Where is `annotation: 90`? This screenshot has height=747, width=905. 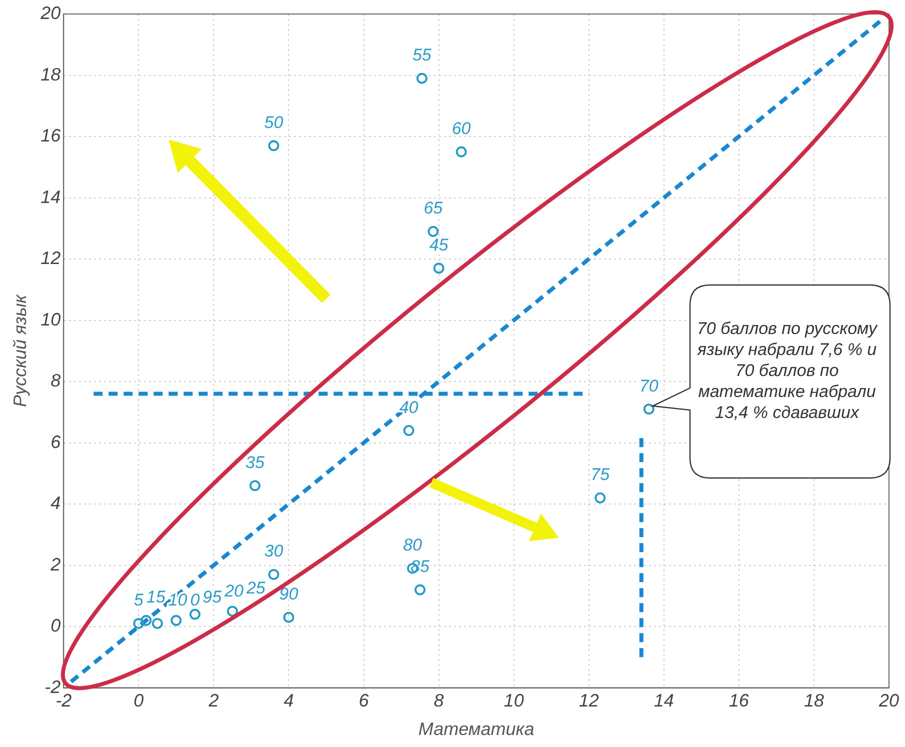 annotation: 90 is located at coordinates (289, 594).